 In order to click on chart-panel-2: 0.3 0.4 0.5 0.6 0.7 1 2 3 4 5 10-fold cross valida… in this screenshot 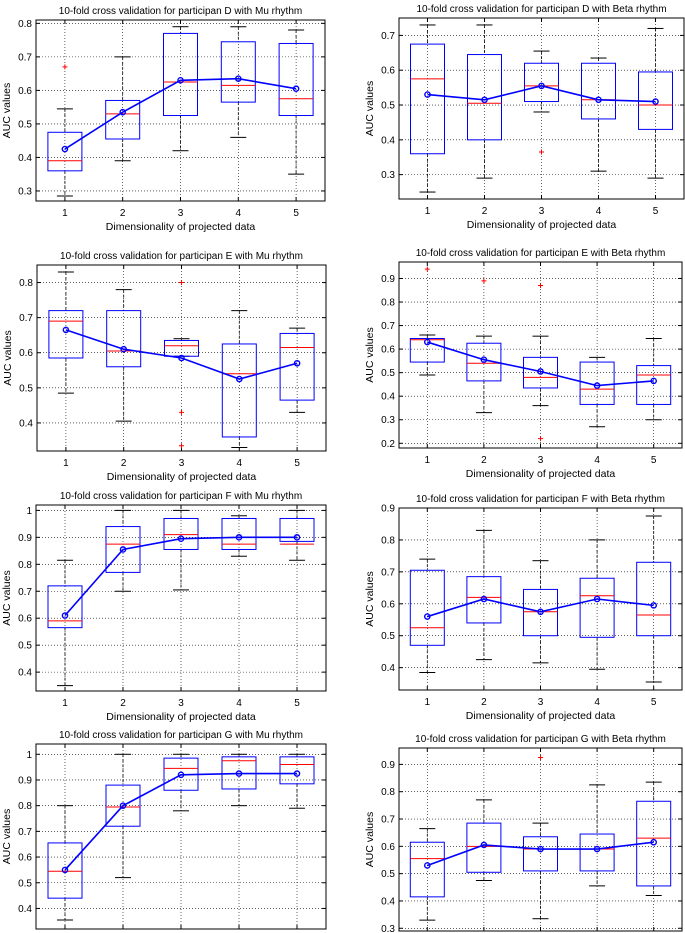, I will do `click(524, 117)`.